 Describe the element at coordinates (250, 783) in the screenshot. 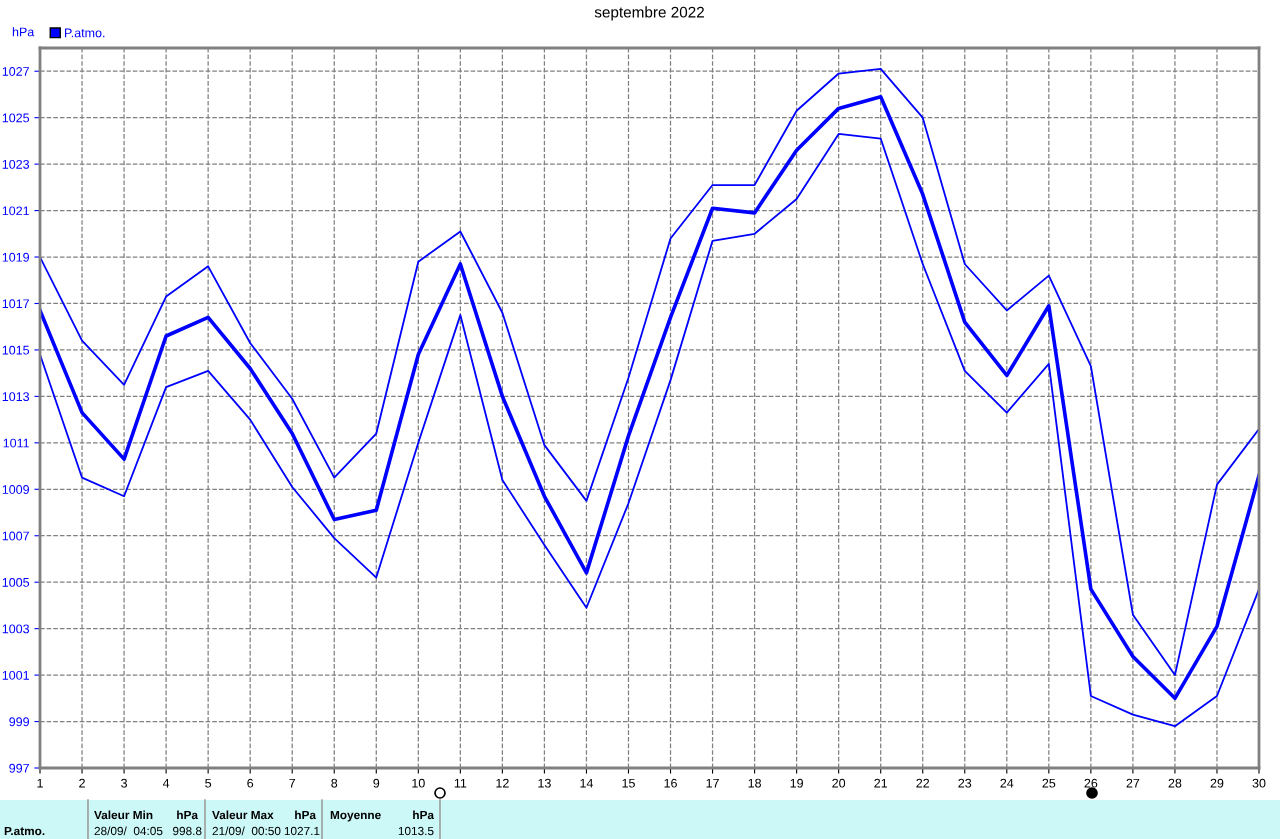

I see `x-tick-label: 6` at that location.